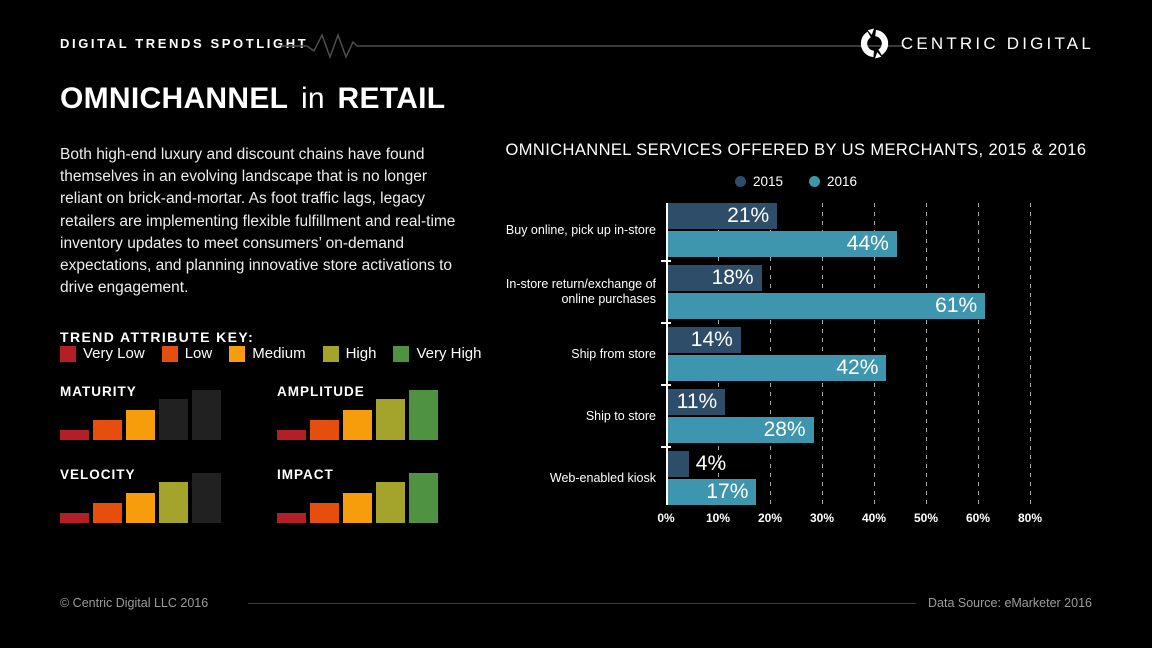 The width and height of the screenshot is (1152, 648). What do you see at coordinates (613, 353) in the screenshot?
I see `category-label: Ship from store` at bounding box center [613, 353].